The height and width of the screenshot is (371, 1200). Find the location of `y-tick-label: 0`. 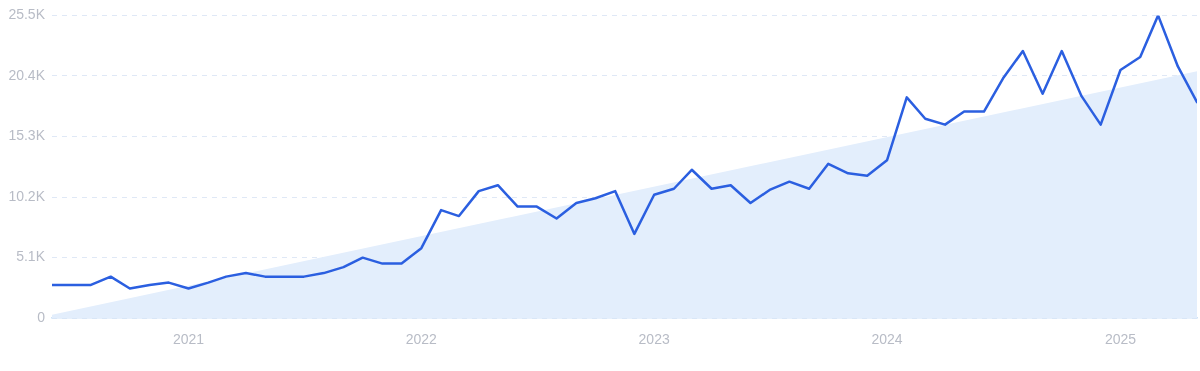

y-tick-label: 0 is located at coordinates (41, 317).